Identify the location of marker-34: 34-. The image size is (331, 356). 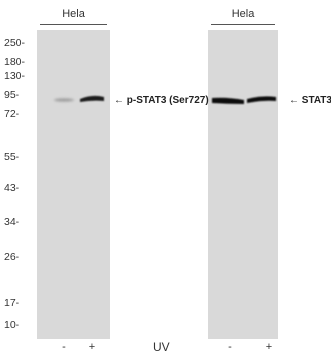
(12, 222).